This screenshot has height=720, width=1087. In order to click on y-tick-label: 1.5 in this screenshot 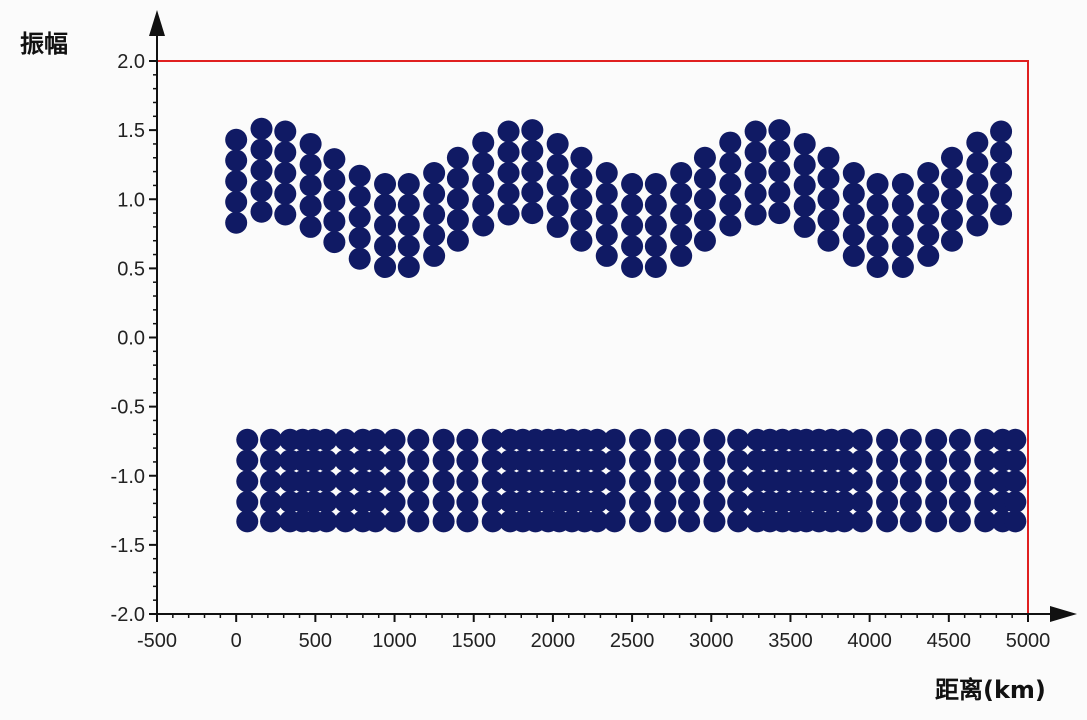, I will do `click(131, 131)`.